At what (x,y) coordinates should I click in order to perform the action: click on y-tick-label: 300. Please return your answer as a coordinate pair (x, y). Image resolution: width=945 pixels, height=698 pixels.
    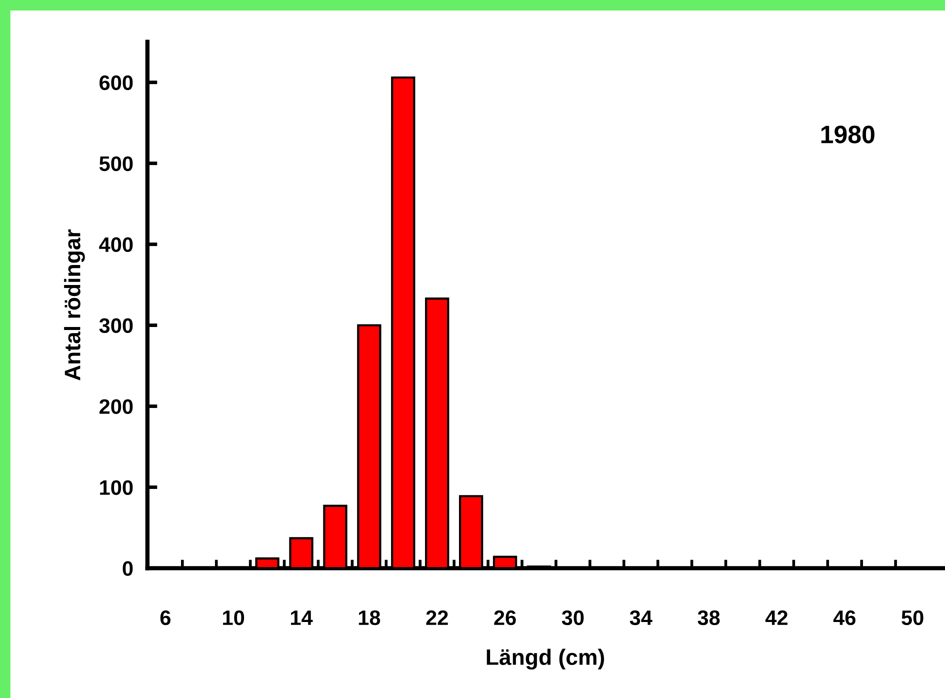
    Looking at the image, I should click on (116, 326).